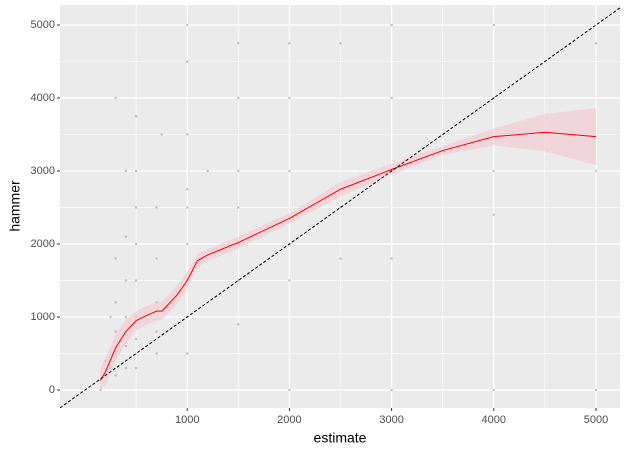 This screenshot has height=453, width=629. I want to click on y-tick-label: 3000, so click(43, 171).